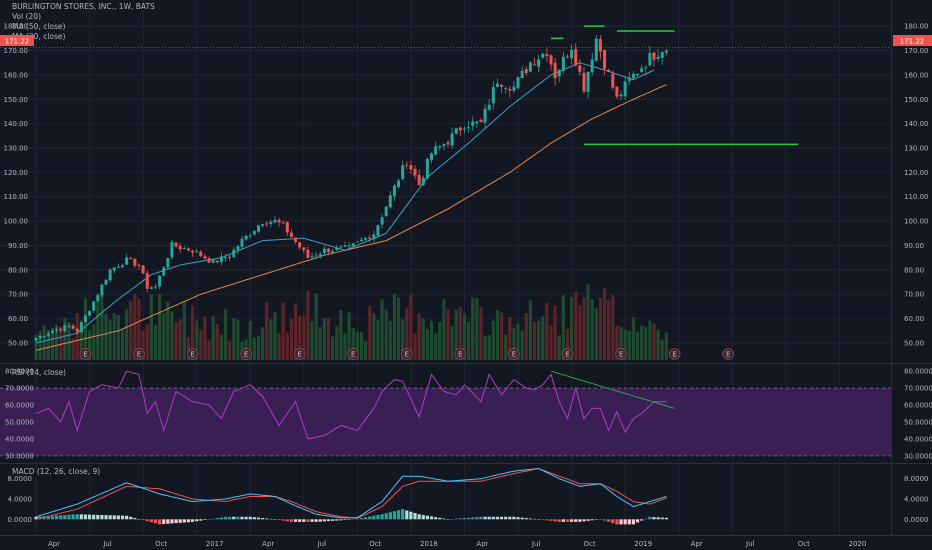 The width and height of the screenshot is (932, 550). What do you see at coordinates (39, 36) in the screenshot?
I see `ma20-legend: MA (20, close)` at bounding box center [39, 36].